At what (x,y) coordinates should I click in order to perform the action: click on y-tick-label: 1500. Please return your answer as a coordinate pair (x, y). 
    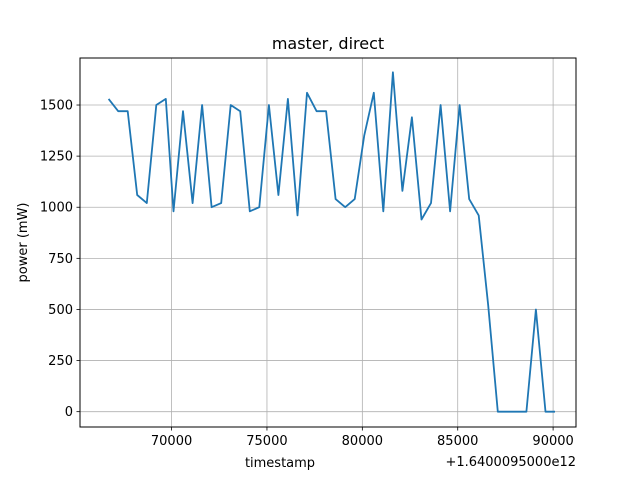
    Looking at the image, I should click on (56, 106).